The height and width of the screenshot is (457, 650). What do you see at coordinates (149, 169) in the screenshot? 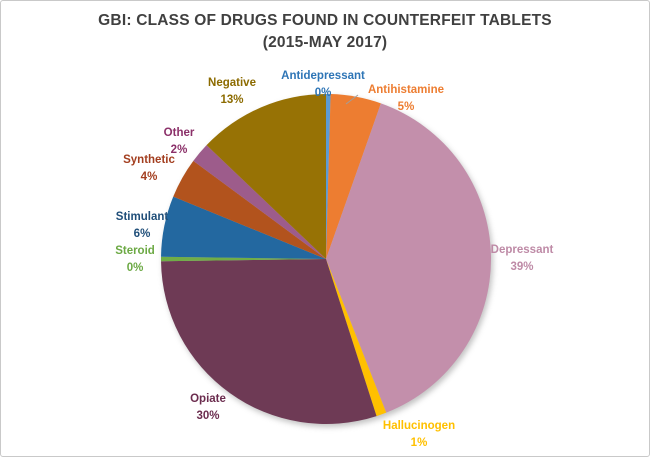
I see `slice-label-synthetic: Synthetic 4%` at bounding box center [149, 169].